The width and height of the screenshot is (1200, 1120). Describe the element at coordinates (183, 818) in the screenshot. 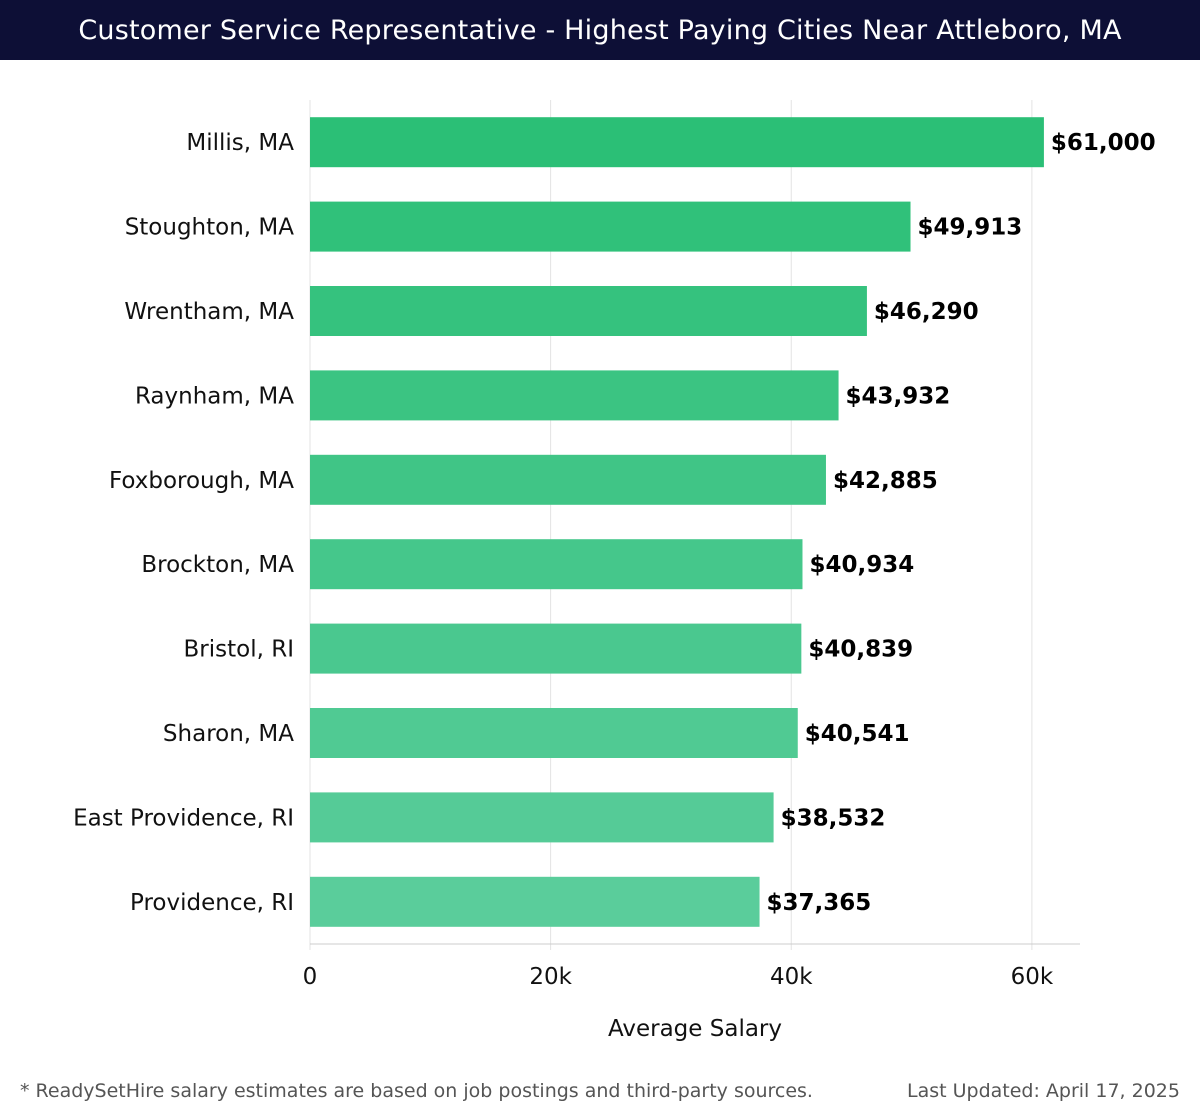

I see `category-label-9: East Providence, RI` at that location.